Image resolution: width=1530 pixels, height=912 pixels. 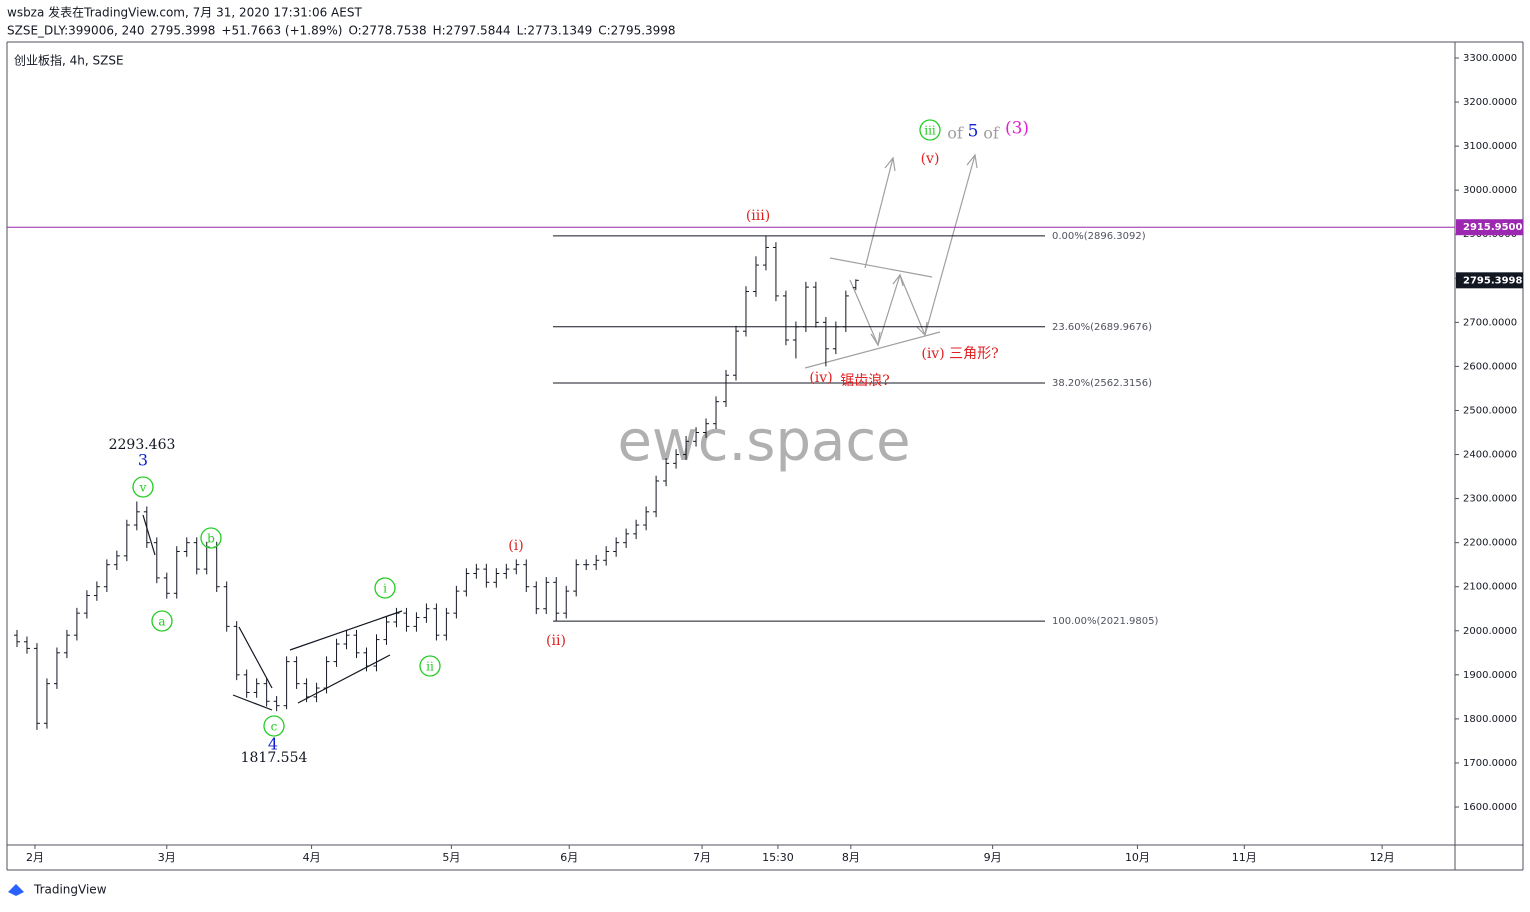 I want to click on header-item: O:, so click(x=354, y=31).